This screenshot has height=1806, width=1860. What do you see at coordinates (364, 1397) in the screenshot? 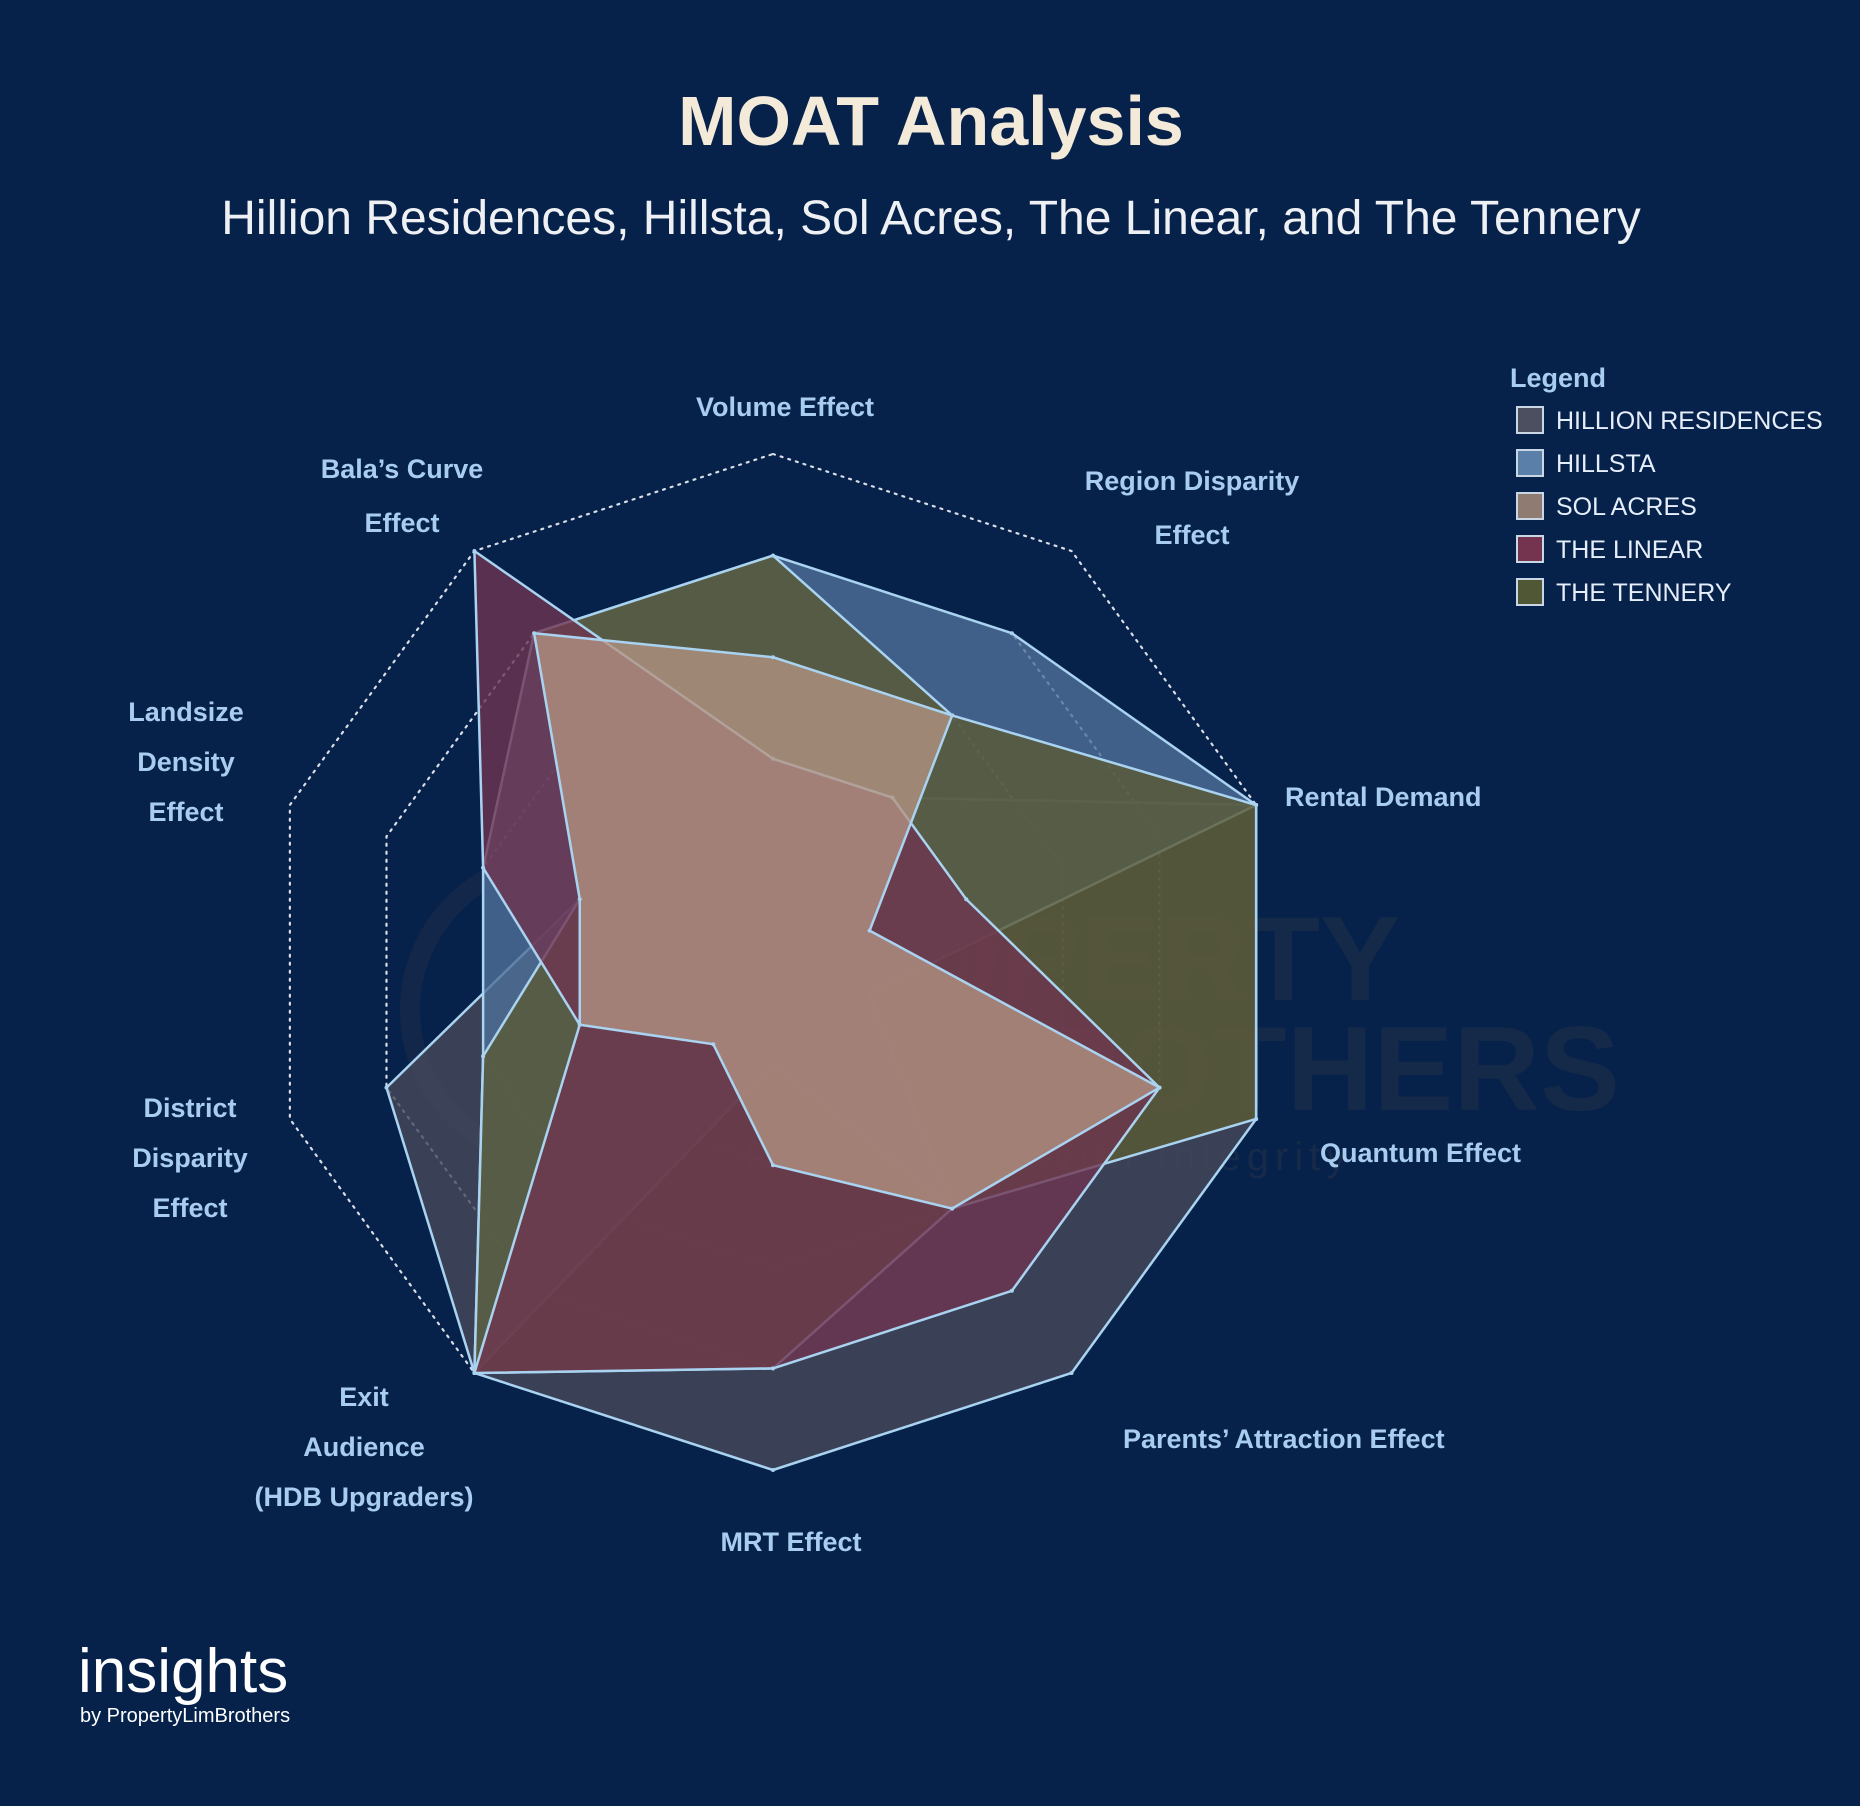
I see `axis-label: Exit` at bounding box center [364, 1397].